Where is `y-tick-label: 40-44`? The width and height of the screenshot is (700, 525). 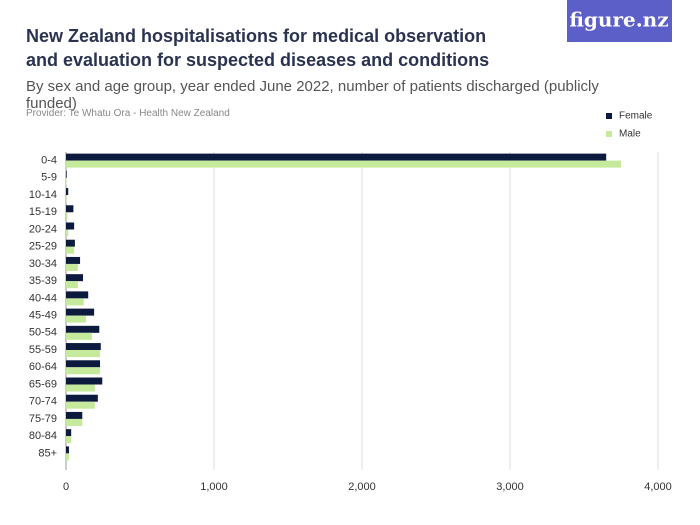
y-tick-label: 40-44 is located at coordinates (43, 298).